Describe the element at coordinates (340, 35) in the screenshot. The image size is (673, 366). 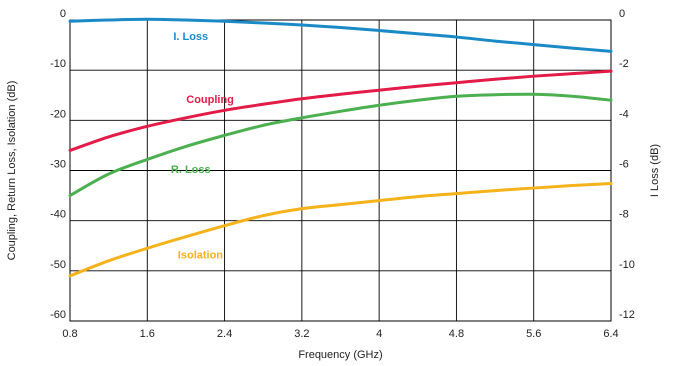
I see `series-line-i-loss` at that location.